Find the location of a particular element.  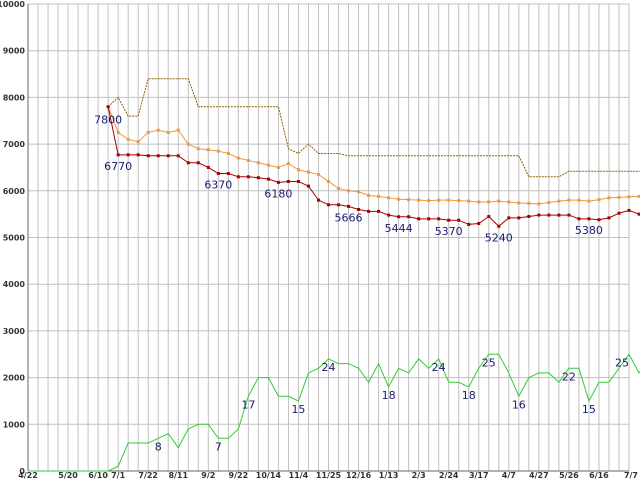

x-tick-label: 8/11 is located at coordinates (178, 475).